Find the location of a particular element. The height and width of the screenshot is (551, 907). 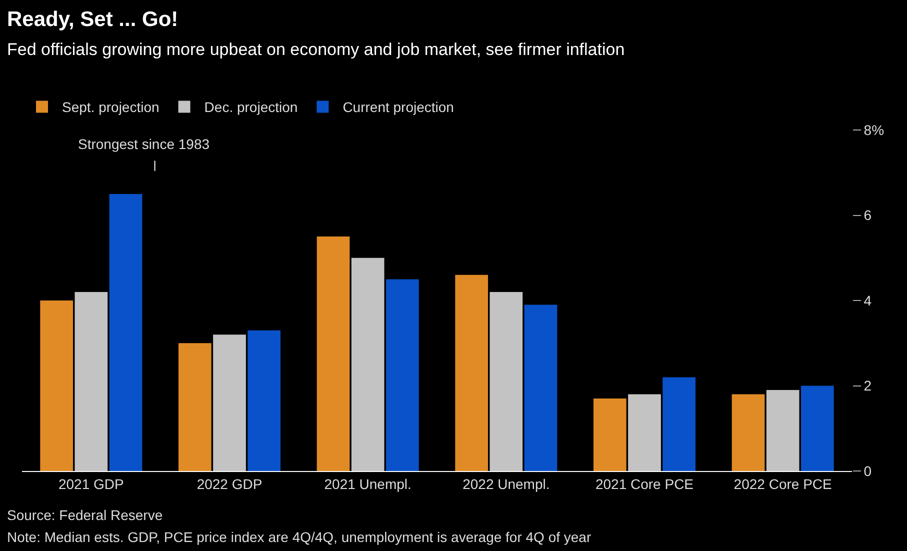

x-tick-label: 2022 Unempl. is located at coordinates (506, 484).